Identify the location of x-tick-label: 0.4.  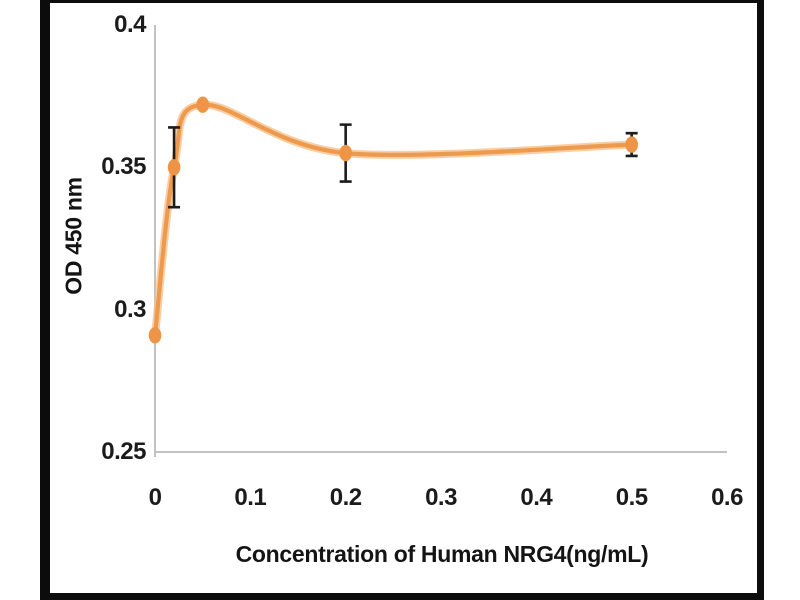
(536, 497).